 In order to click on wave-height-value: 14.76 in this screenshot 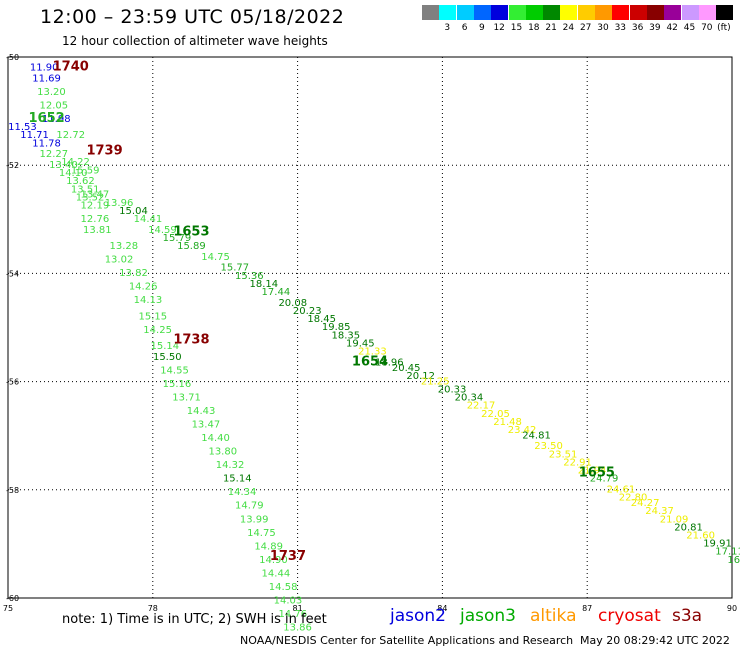, I will do `click(292, 614)`.